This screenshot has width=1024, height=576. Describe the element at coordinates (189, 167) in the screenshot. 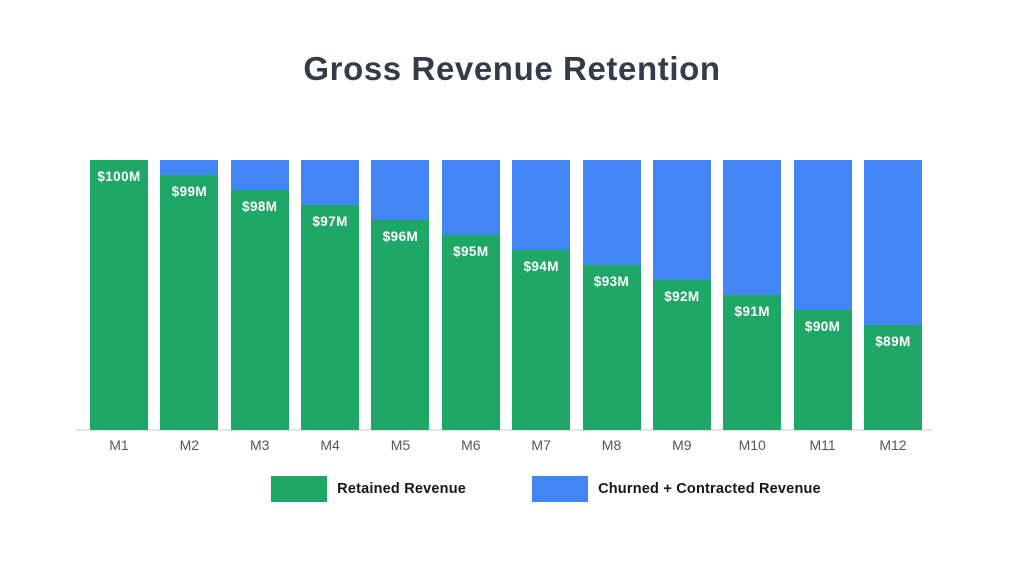

I see `churned-segment-M2` at that location.